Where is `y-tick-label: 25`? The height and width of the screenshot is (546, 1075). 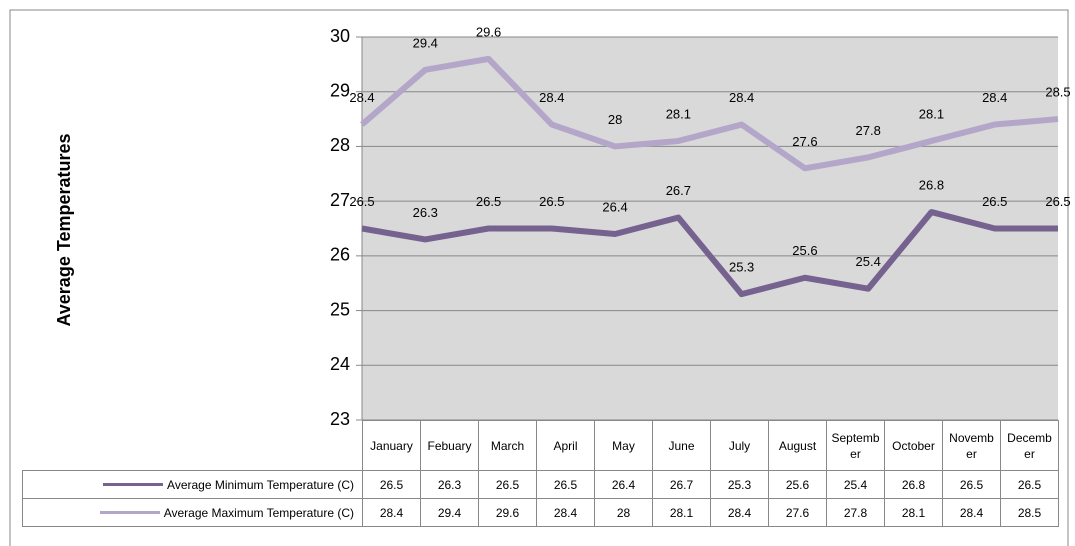
y-tick-label: 25 is located at coordinates (340, 309).